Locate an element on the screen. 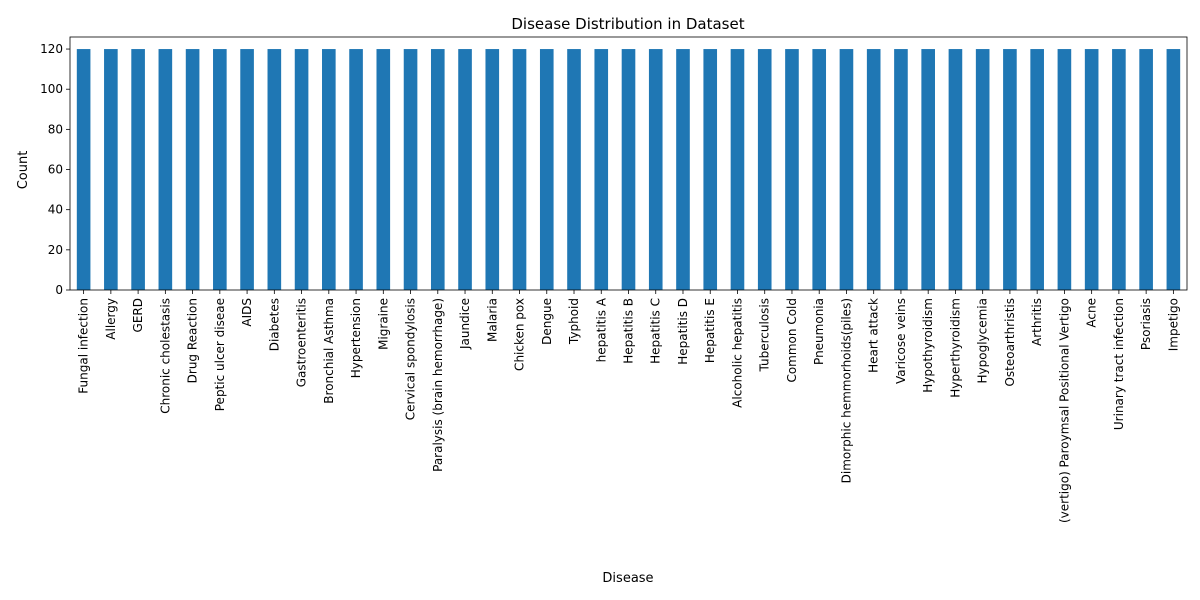 This screenshot has height=600, width=1200. y-tick-label: 20 is located at coordinates (55, 250).